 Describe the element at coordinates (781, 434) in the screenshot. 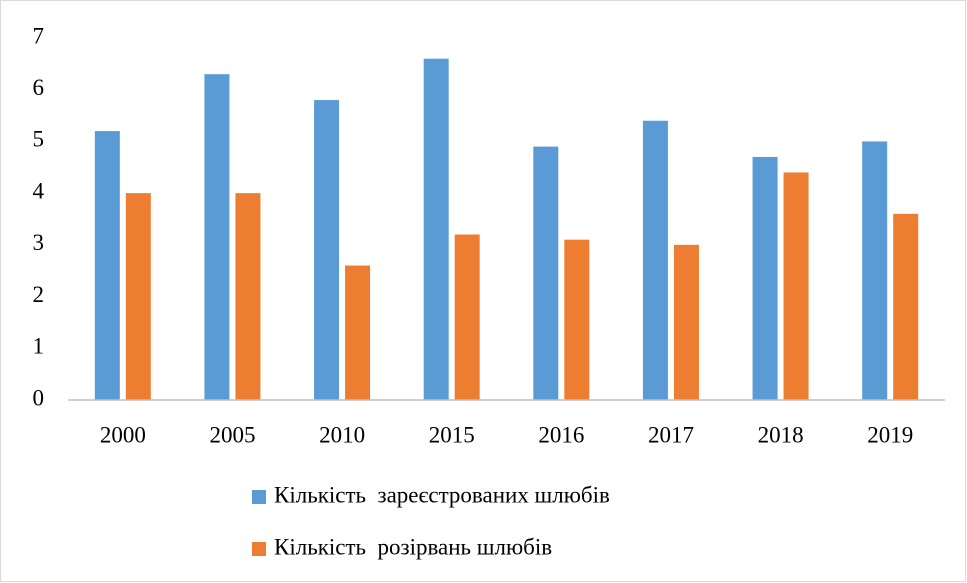

I see `x-tick-label: 2018` at that location.